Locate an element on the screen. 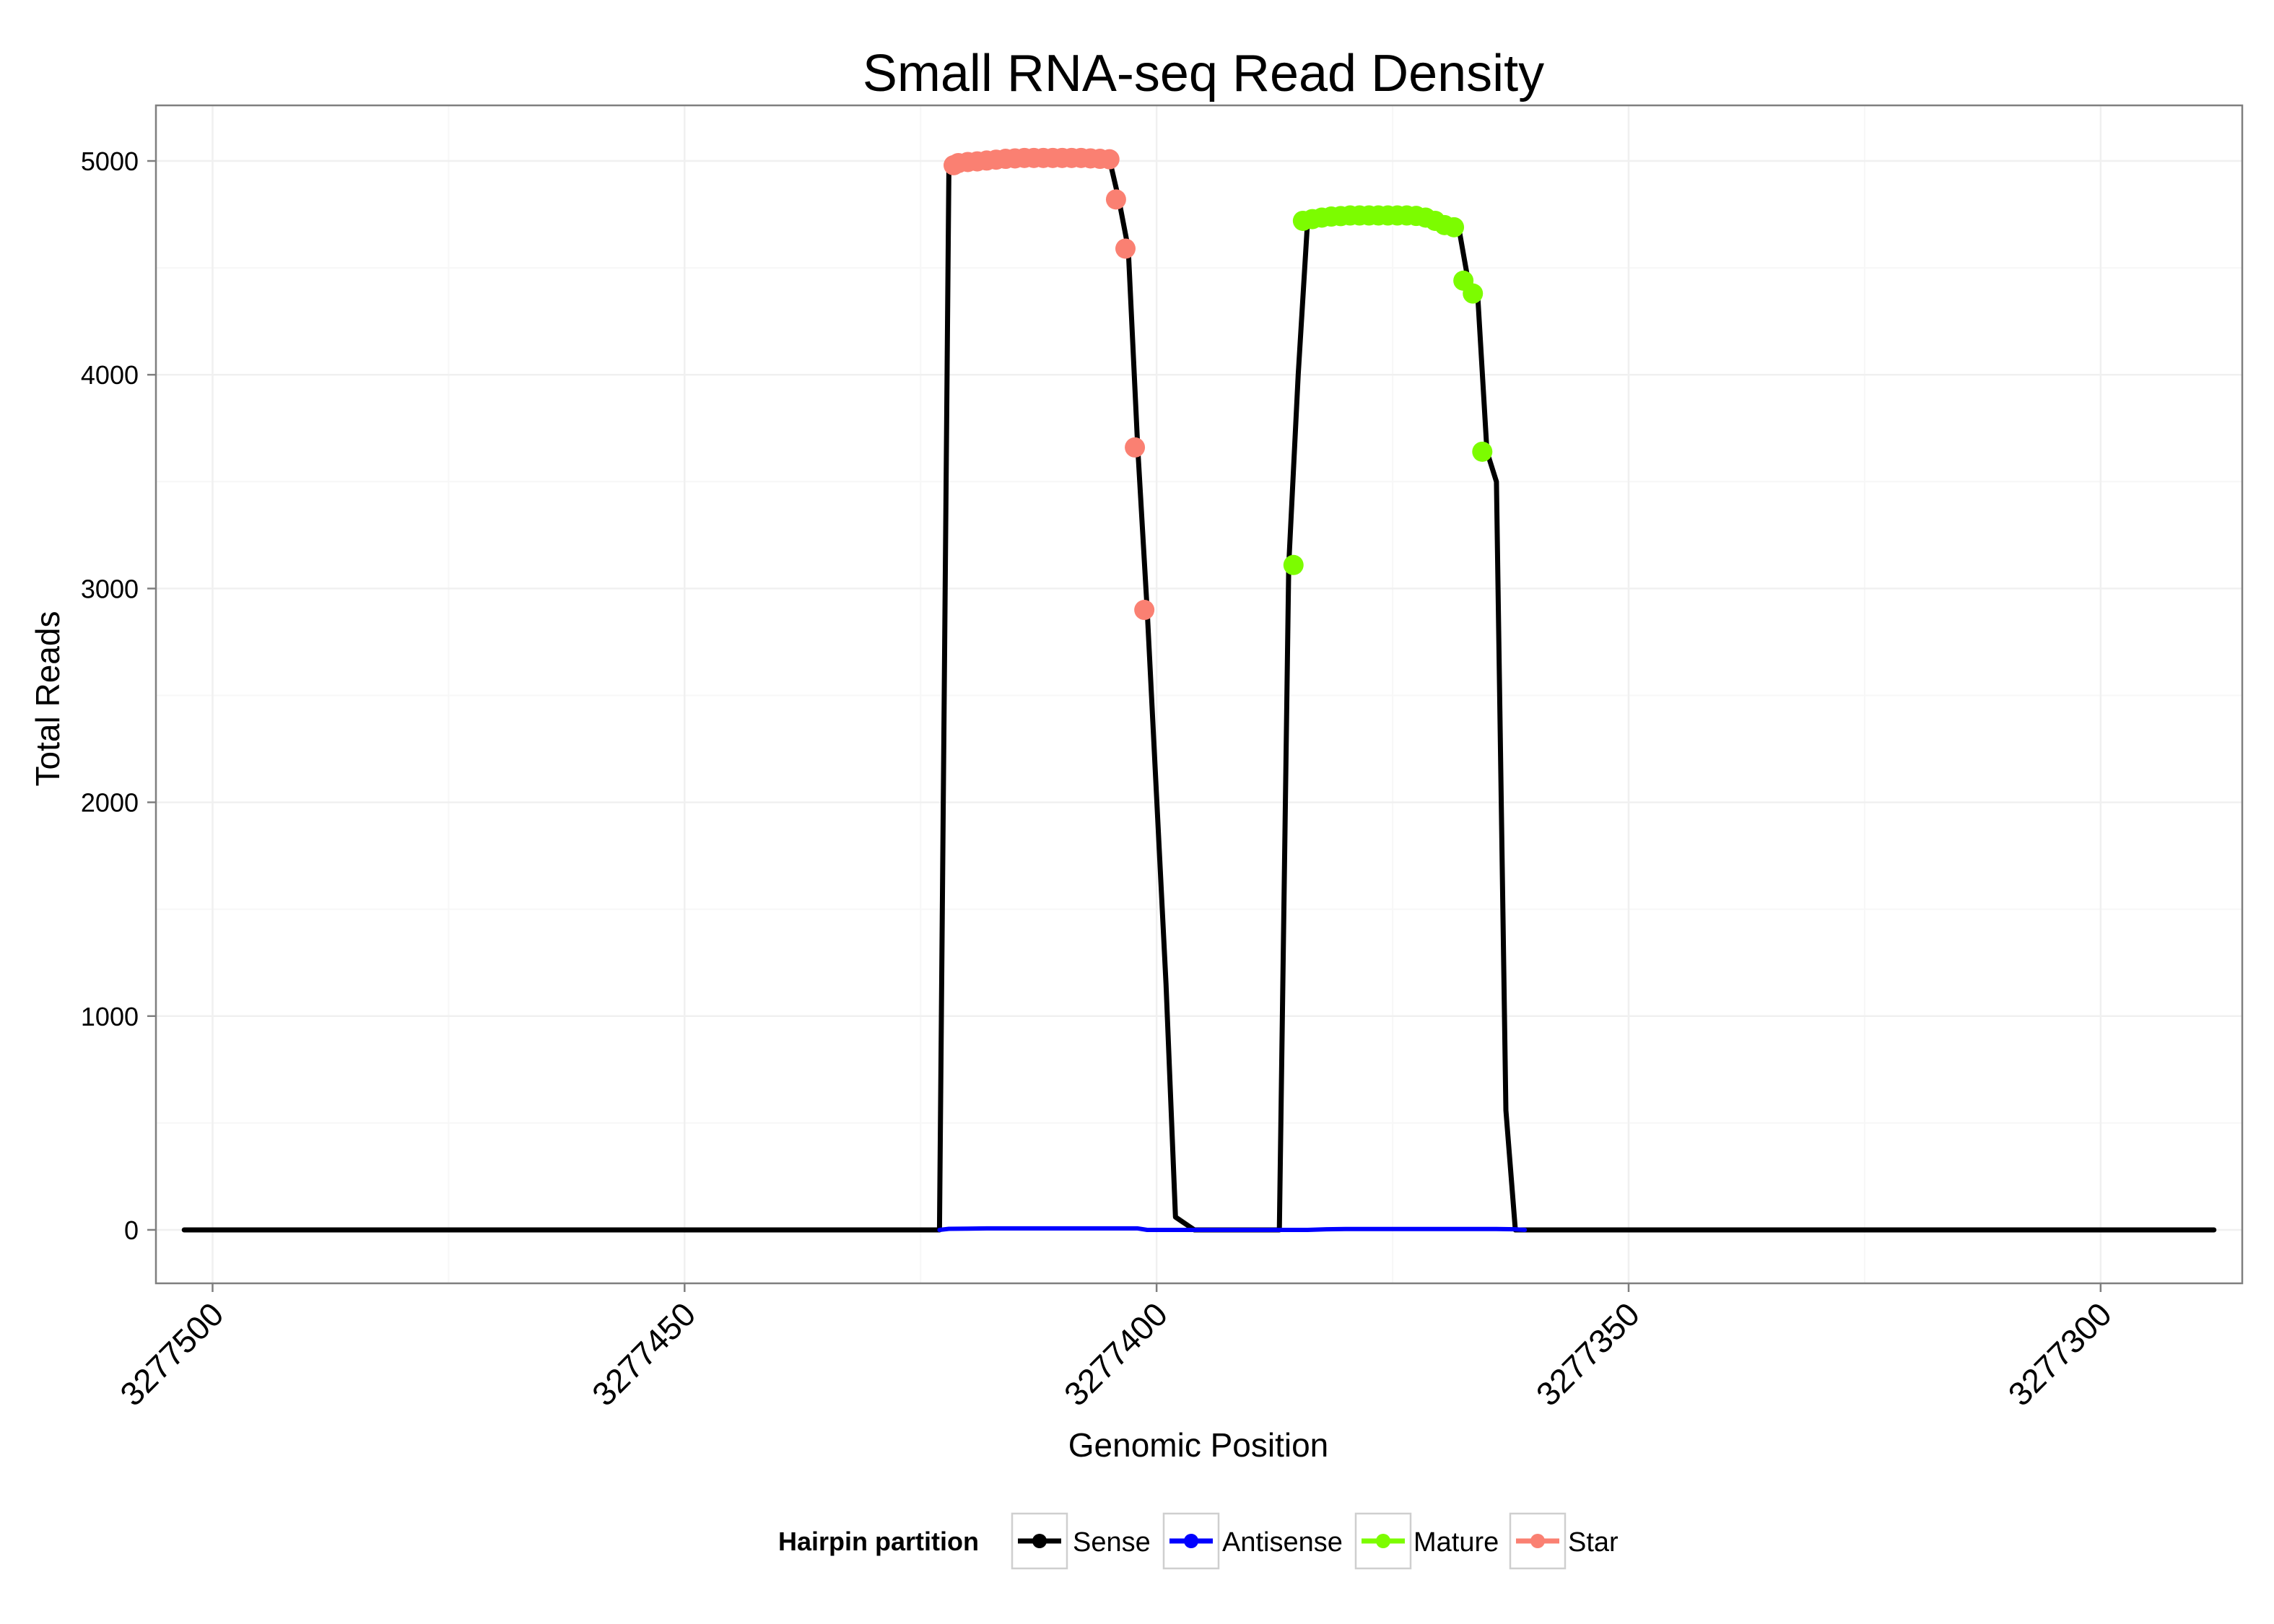 This screenshot has height=1624, width=2274. legend-label-mature: Mature is located at coordinates (1456, 1542).